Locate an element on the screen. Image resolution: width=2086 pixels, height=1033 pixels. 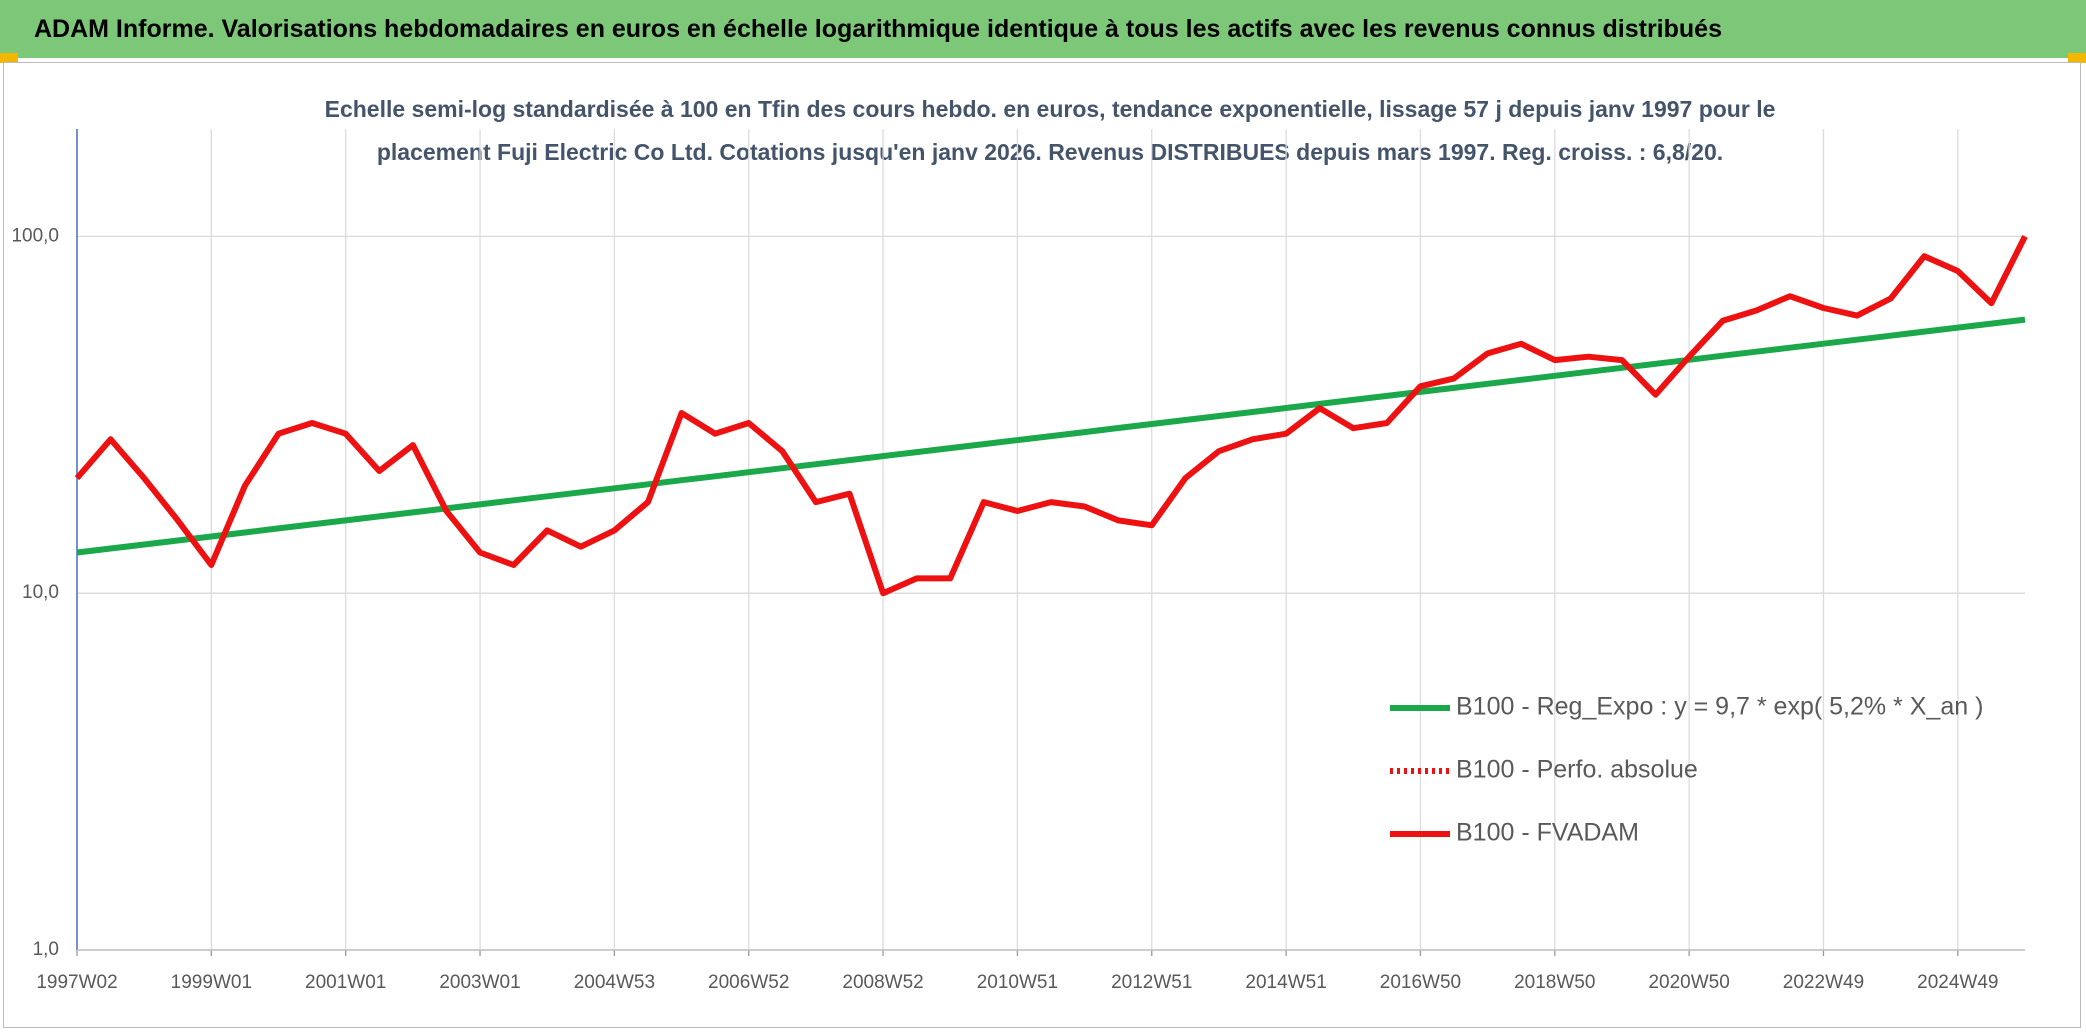
x-tick-label: 2003W01 is located at coordinates (479, 982).